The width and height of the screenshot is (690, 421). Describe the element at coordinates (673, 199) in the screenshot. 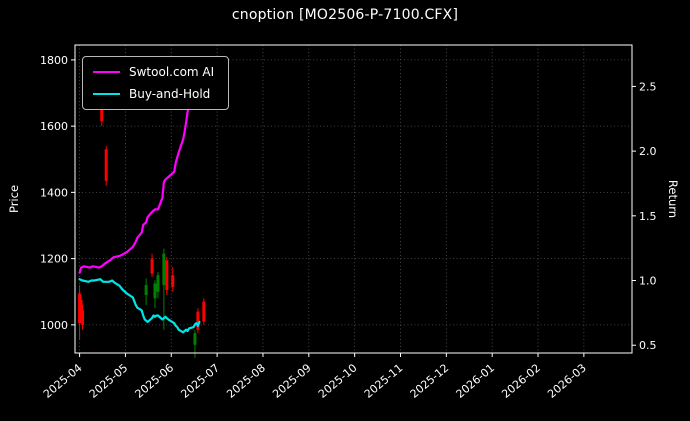

I see `y-axis-label-return: Return` at that location.